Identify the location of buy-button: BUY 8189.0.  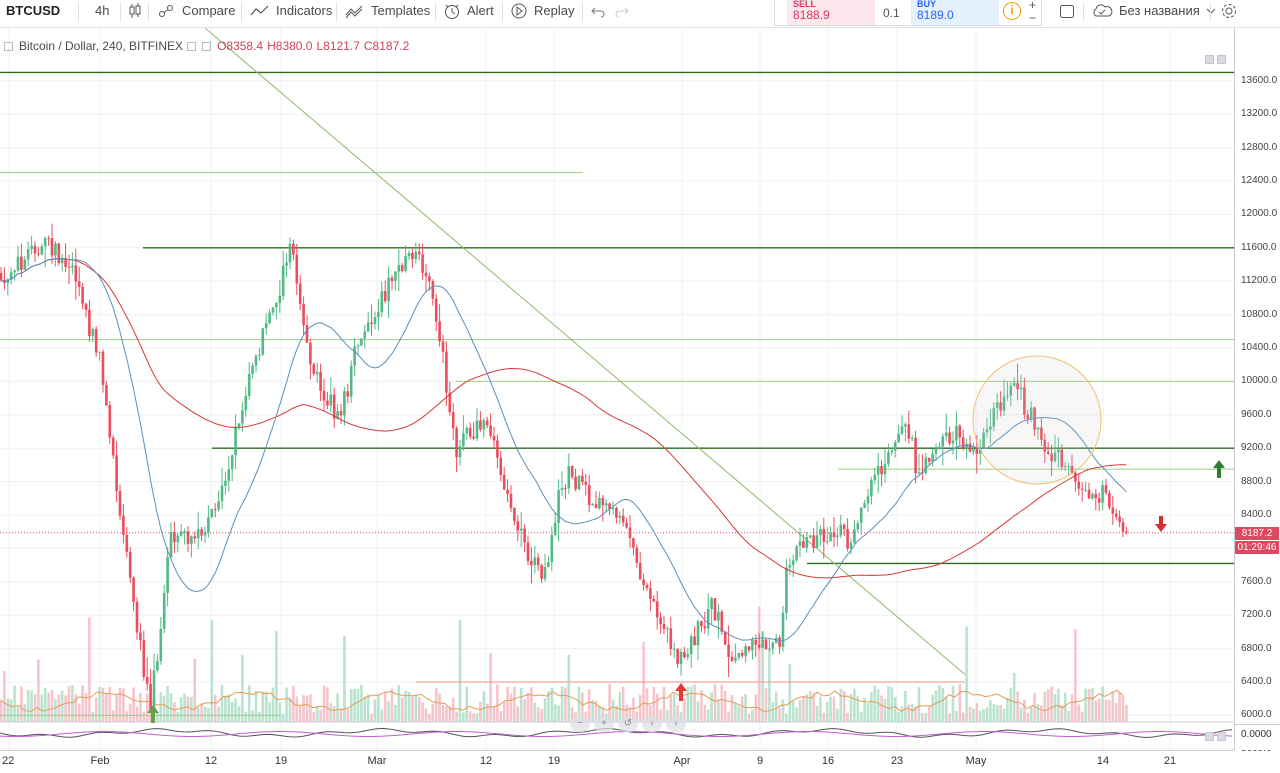
(955, 12).